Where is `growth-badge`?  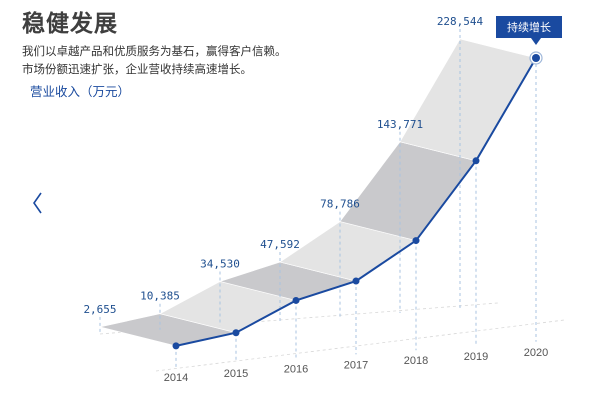 growth-badge is located at coordinates (529, 27).